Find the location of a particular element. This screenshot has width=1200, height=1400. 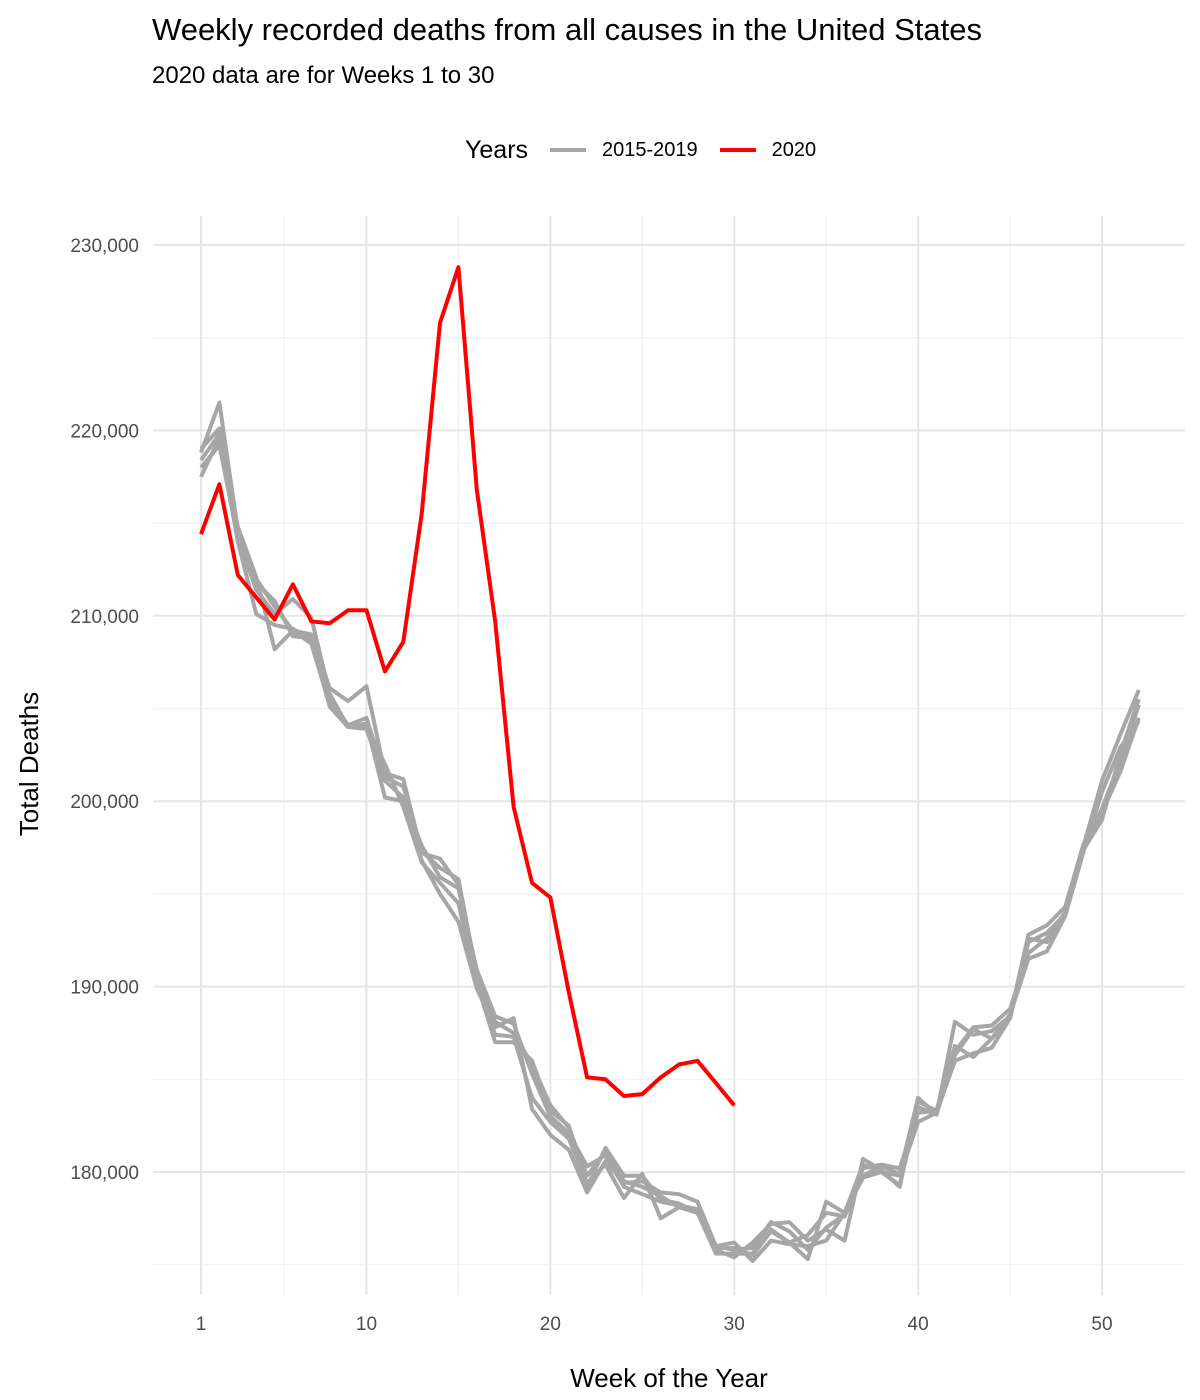

legend-label-2015-2019: 2015-2019 is located at coordinates (650, 149).